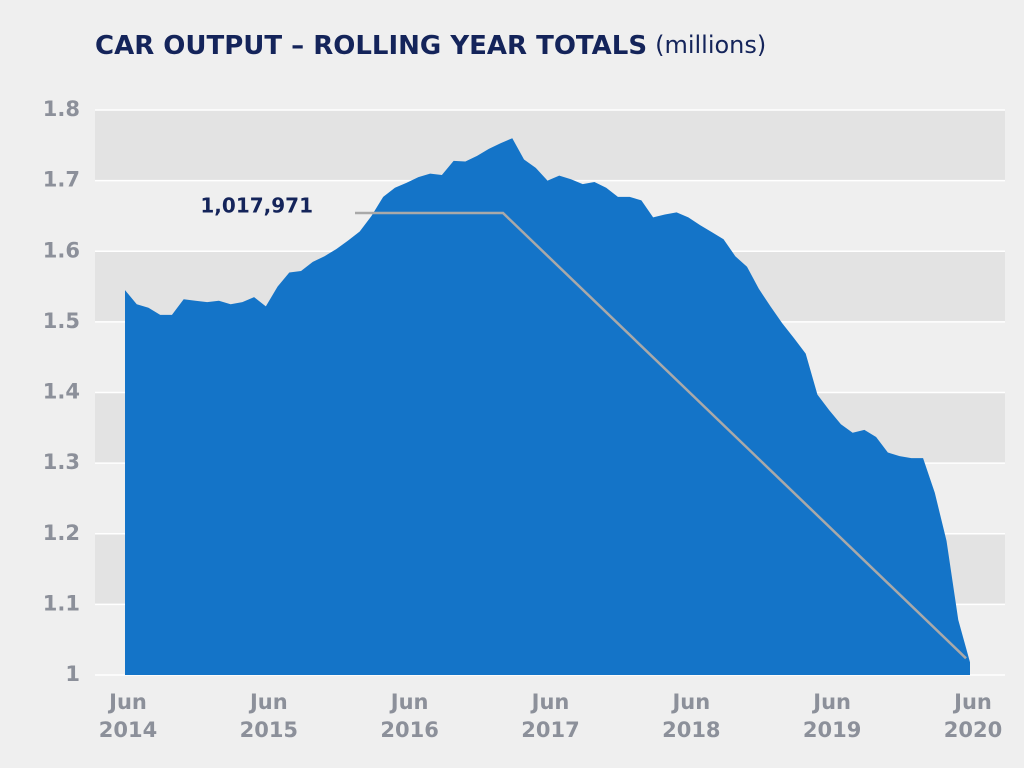 The height and width of the screenshot is (768, 1024). What do you see at coordinates (710, 45) in the screenshot?
I see `units: (millions)` at bounding box center [710, 45].